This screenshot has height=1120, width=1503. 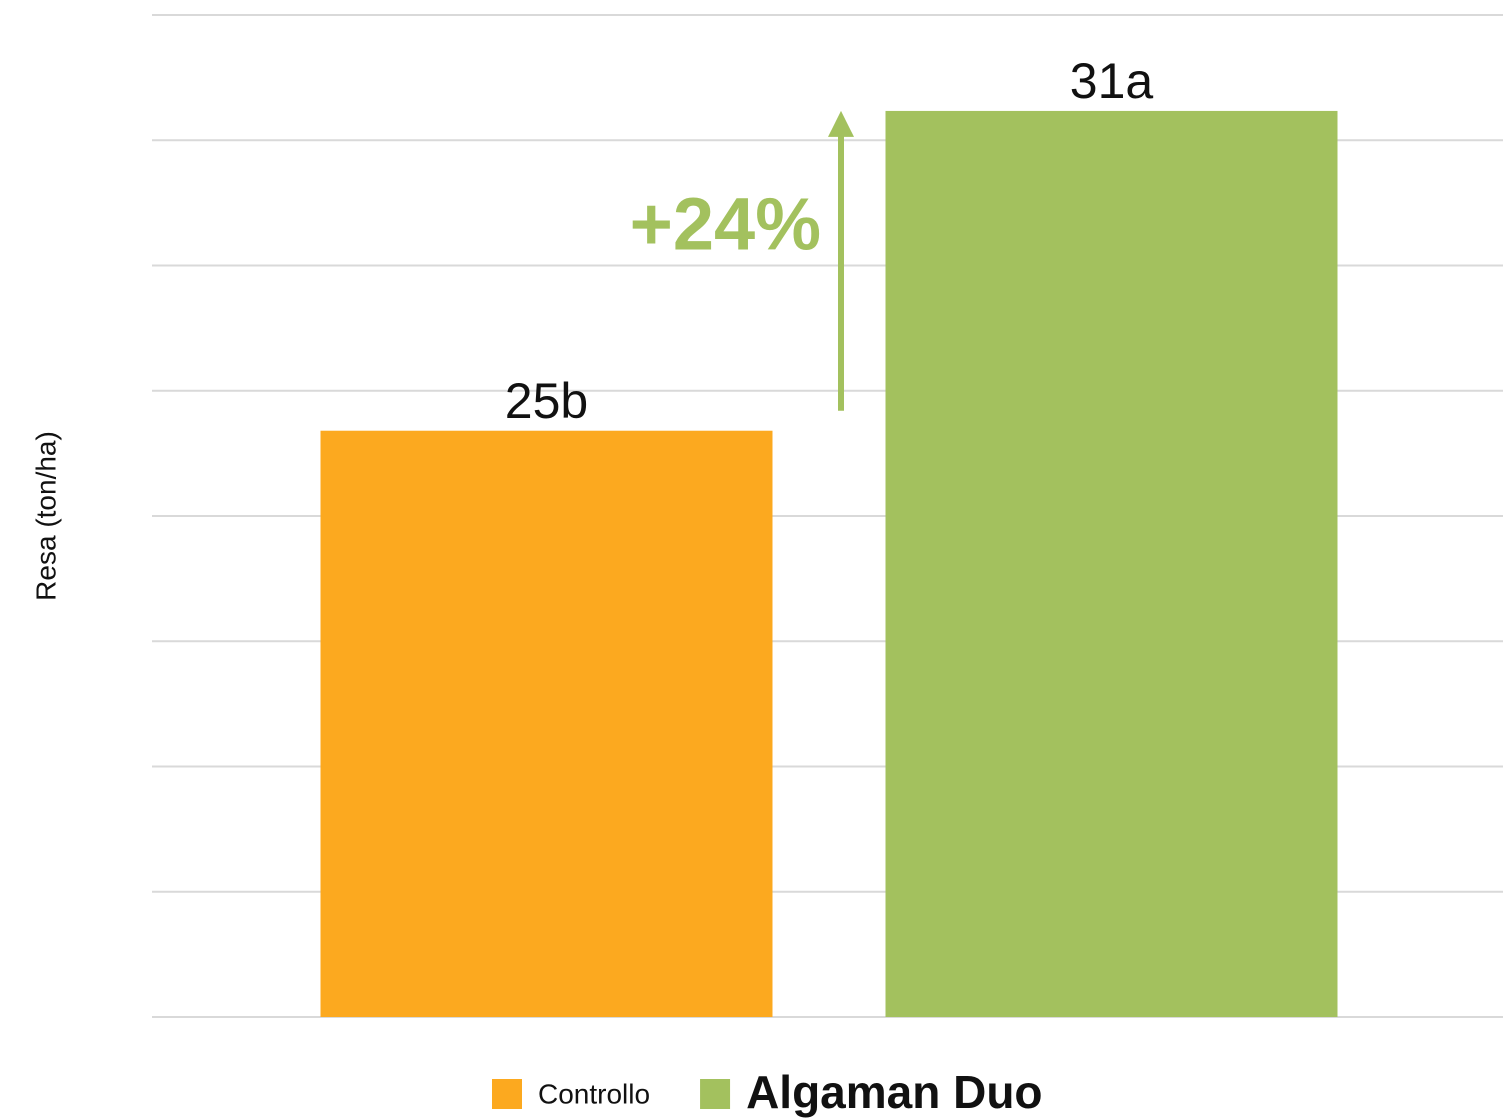 What do you see at coordinates (894, 1092) in the screenshot?
I see `legend-label: Algaman Duo` at bounding box center [894, 1092].